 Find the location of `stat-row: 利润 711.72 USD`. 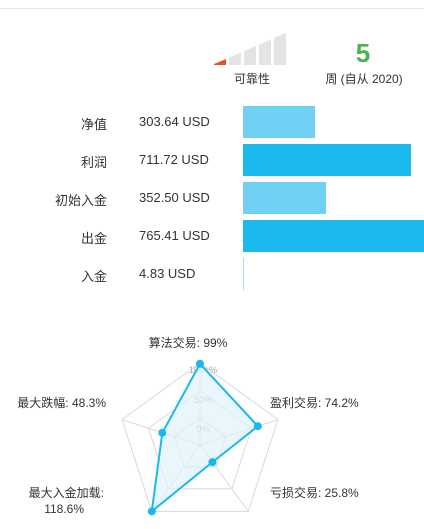

stat-row: 利润 711.72 USD is located at coordinates (212, 160).